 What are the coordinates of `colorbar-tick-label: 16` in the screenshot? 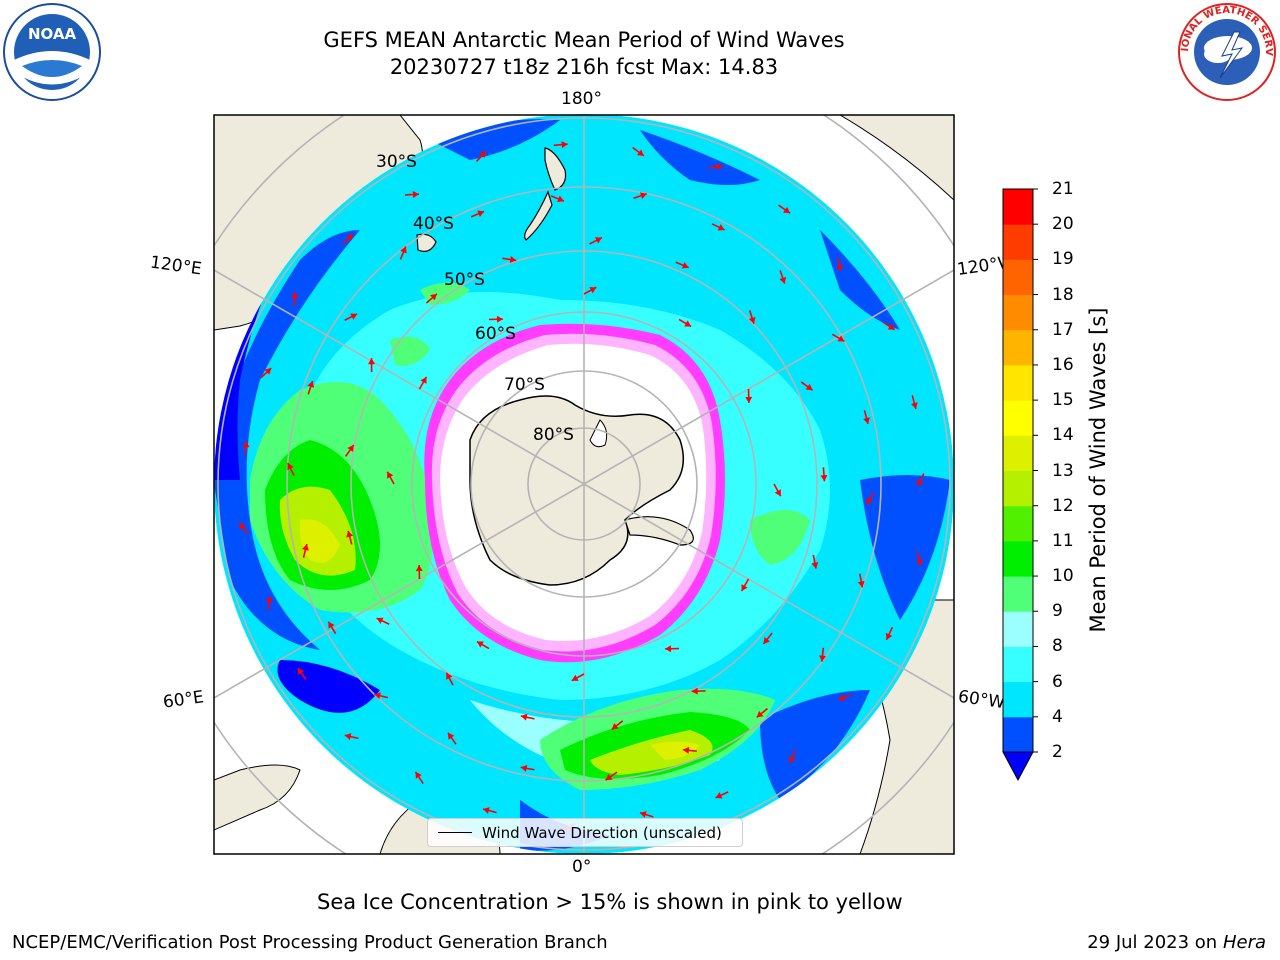 It's located at (1063, 364).